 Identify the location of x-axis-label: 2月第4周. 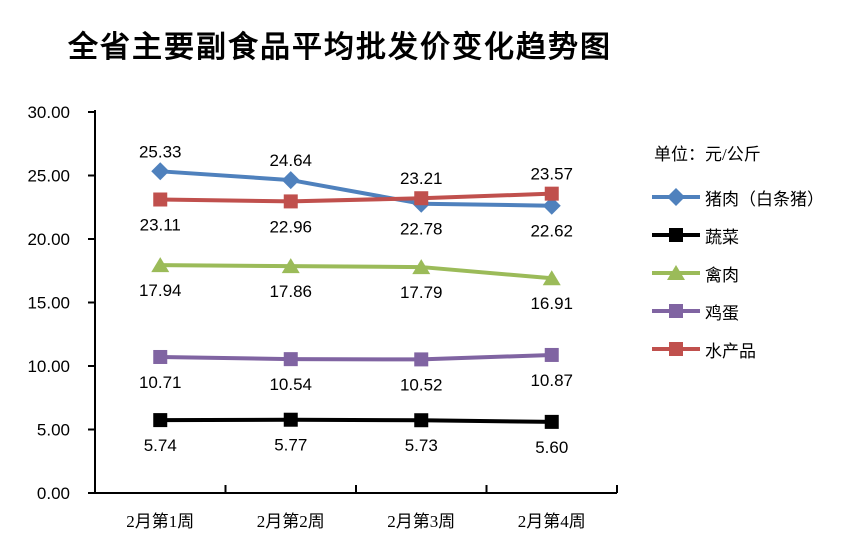
(552, 521).